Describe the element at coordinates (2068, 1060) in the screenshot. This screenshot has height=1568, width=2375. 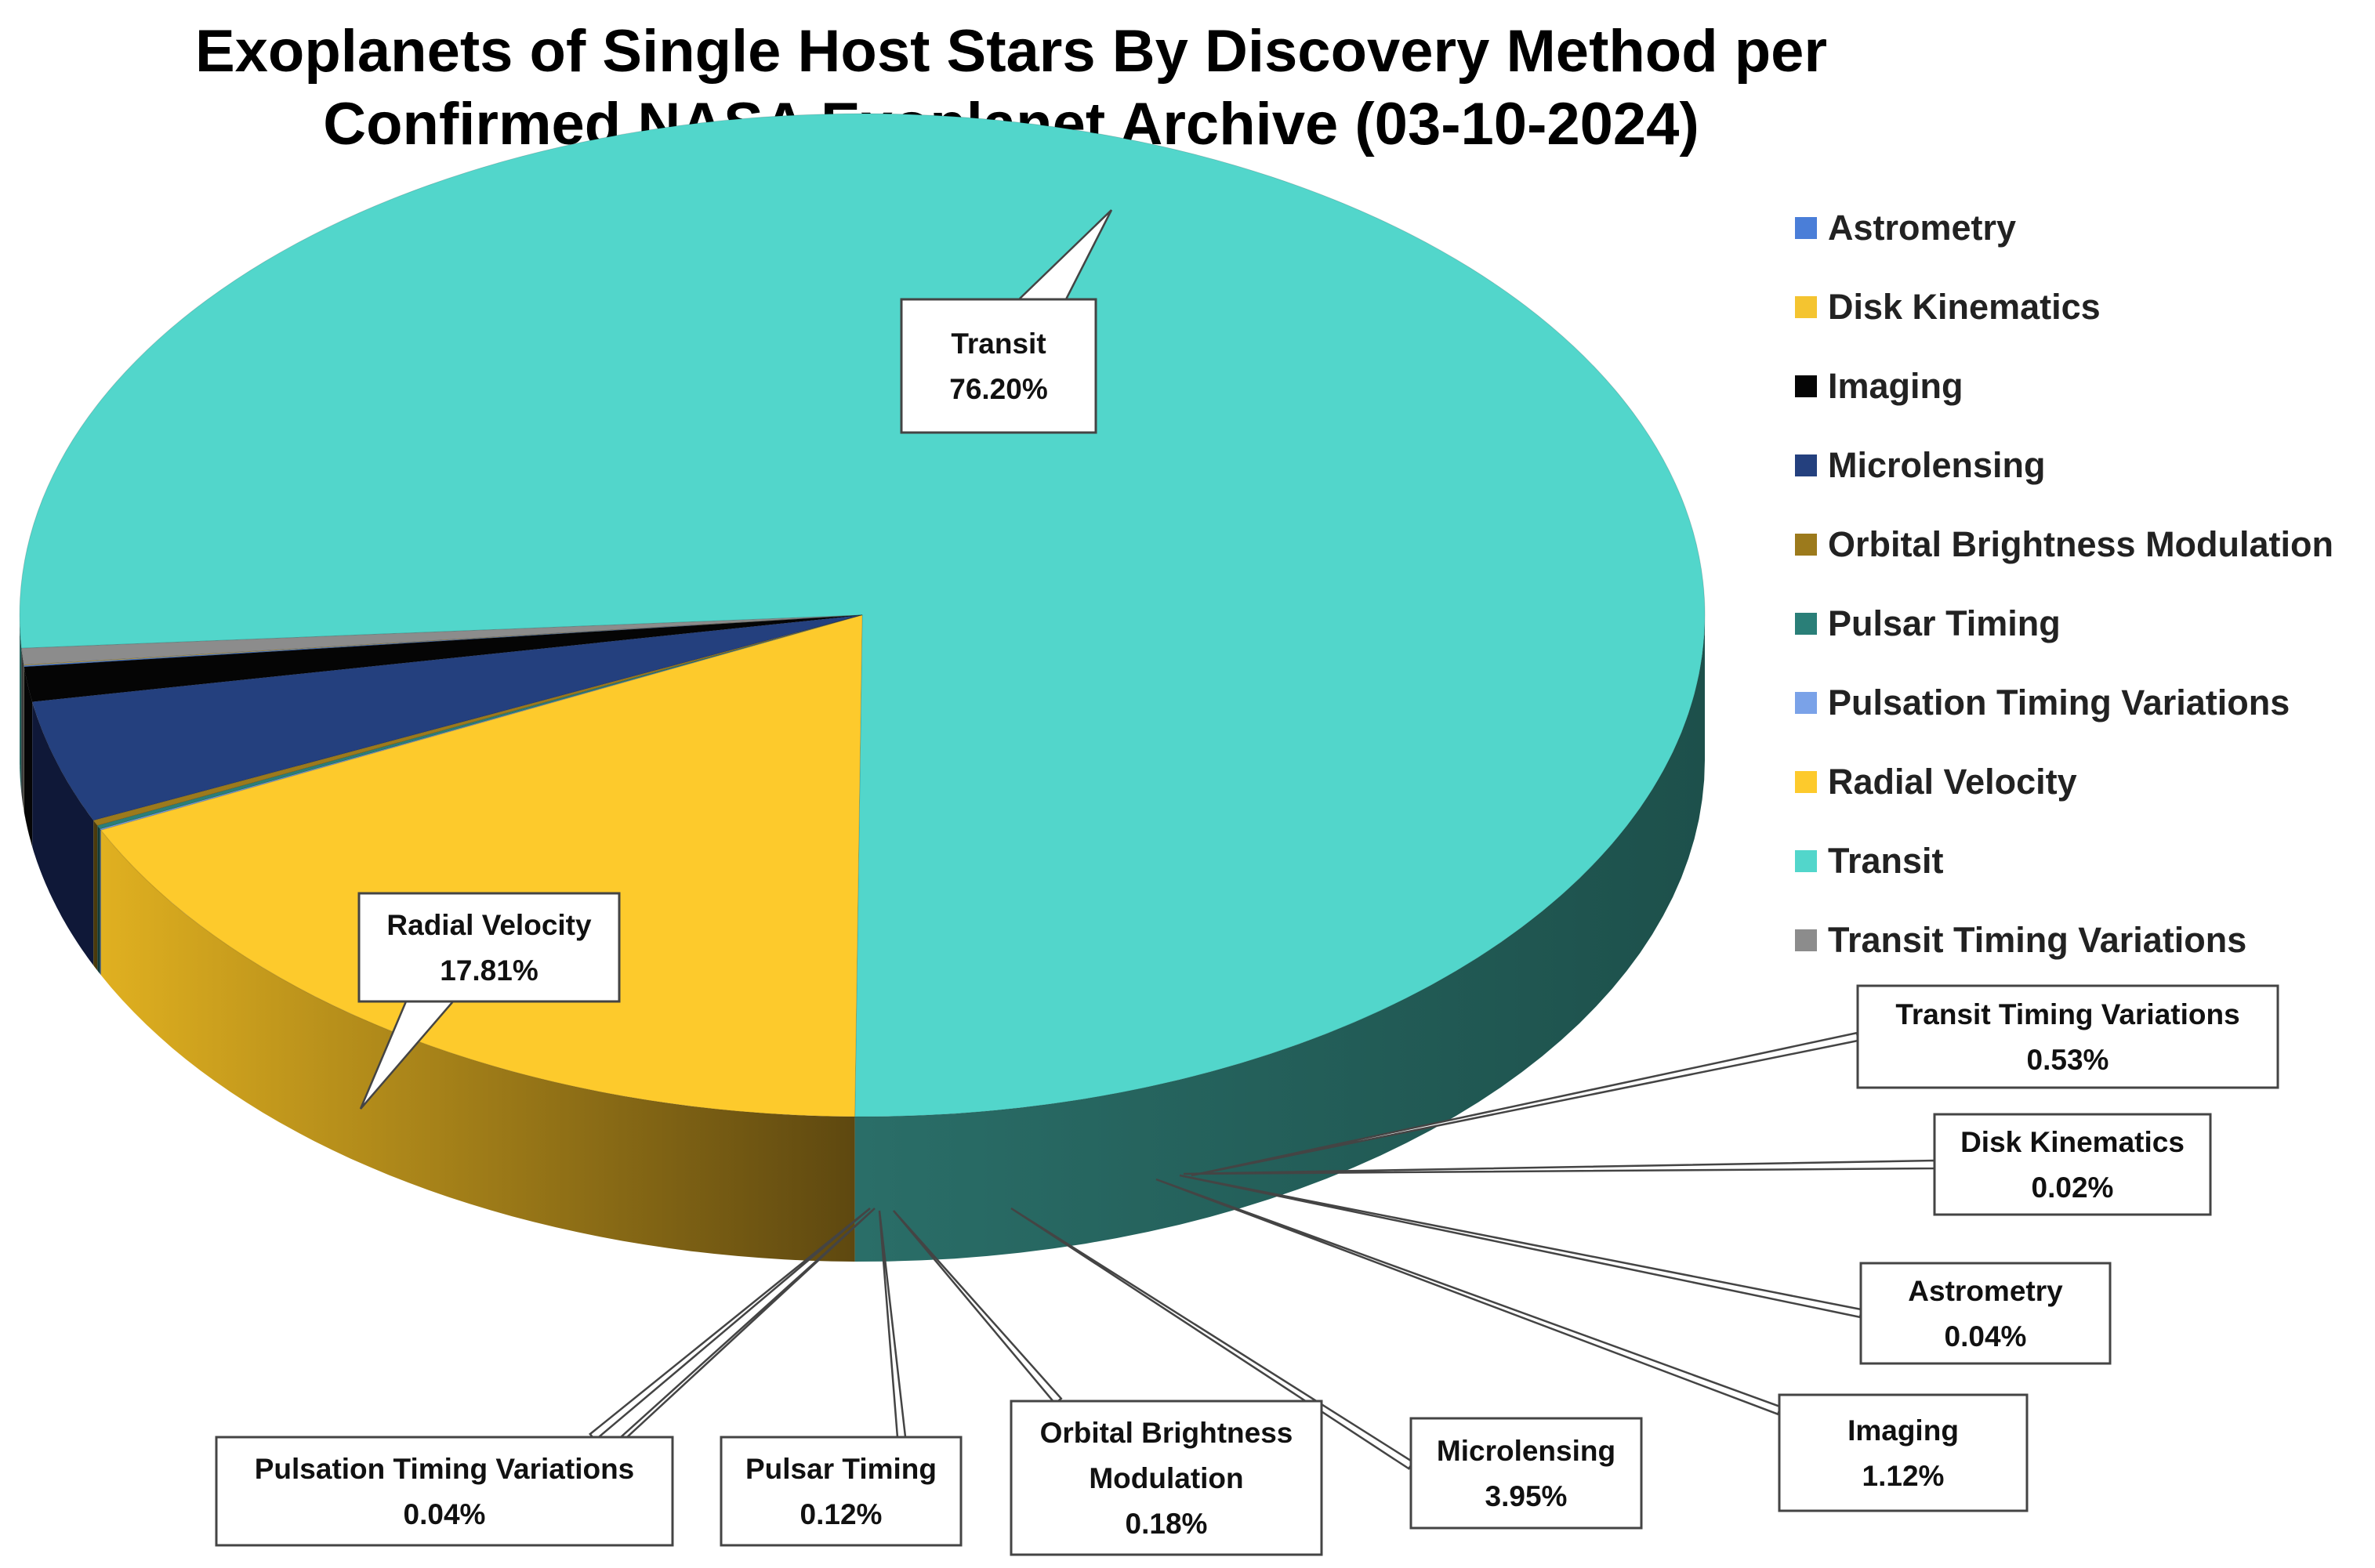
I see `label-value-transit-timing-variations: 0.53%` at that location.